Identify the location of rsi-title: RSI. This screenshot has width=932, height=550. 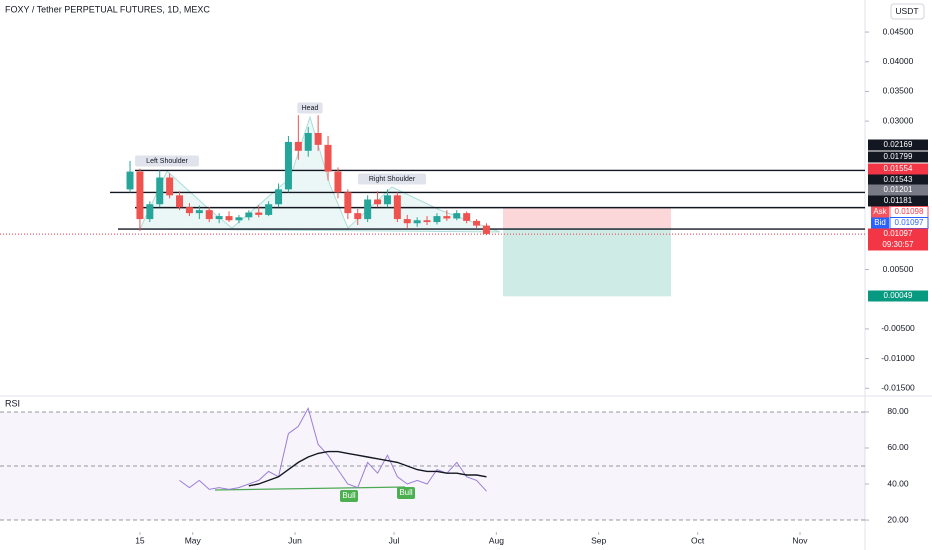
(12, 403).